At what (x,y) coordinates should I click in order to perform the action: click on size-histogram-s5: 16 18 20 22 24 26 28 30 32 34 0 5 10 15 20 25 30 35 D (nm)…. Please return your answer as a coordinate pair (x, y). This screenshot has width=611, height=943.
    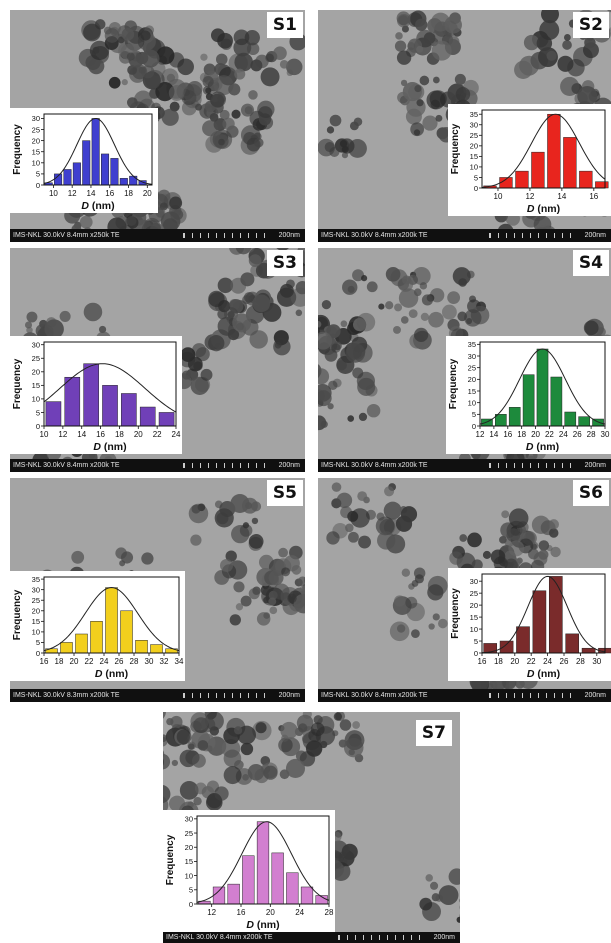
    Looking at the image, I should click on (97, 626).